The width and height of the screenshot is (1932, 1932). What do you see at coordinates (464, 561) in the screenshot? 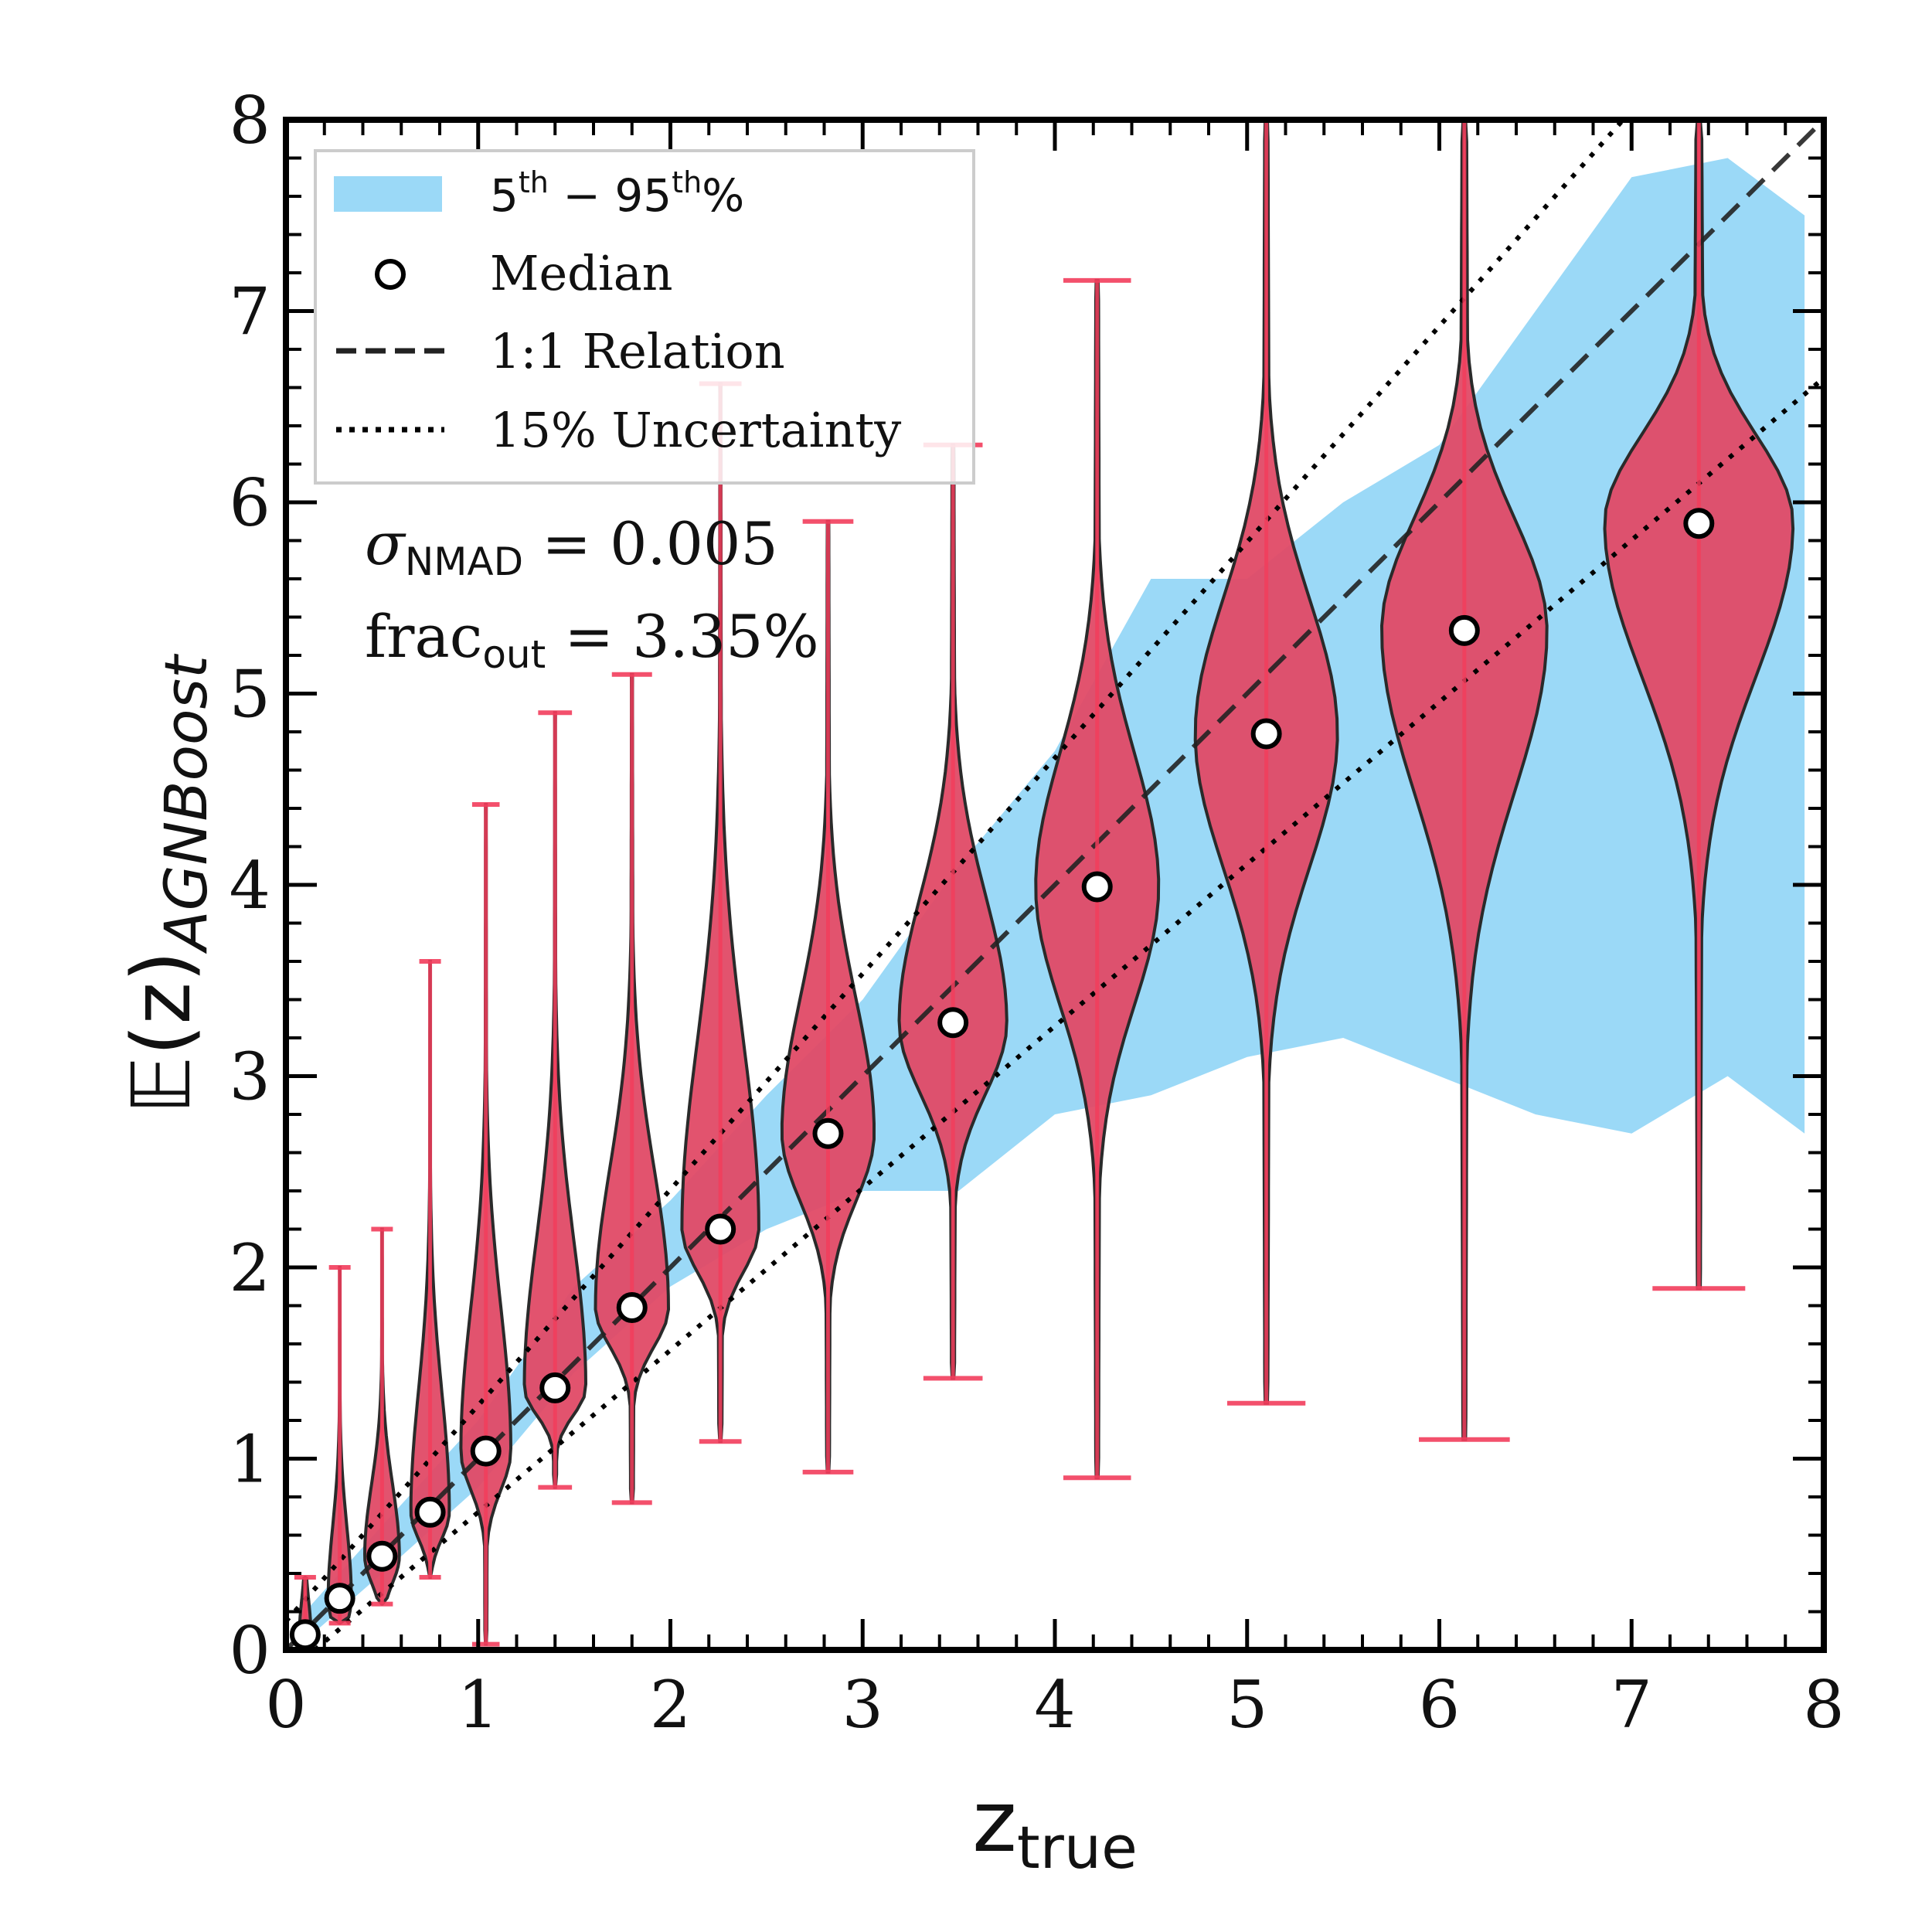
I see `sigma-sub: NMAD` at bounding box center [464, 561].